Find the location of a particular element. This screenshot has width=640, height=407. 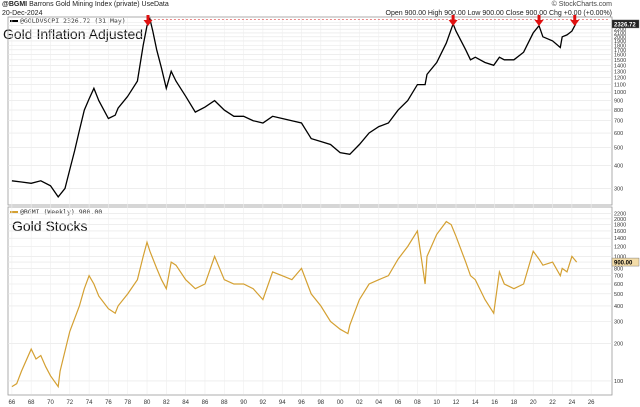

chart-date: 20-Dec-2024 is located at coordinates (22, 13).